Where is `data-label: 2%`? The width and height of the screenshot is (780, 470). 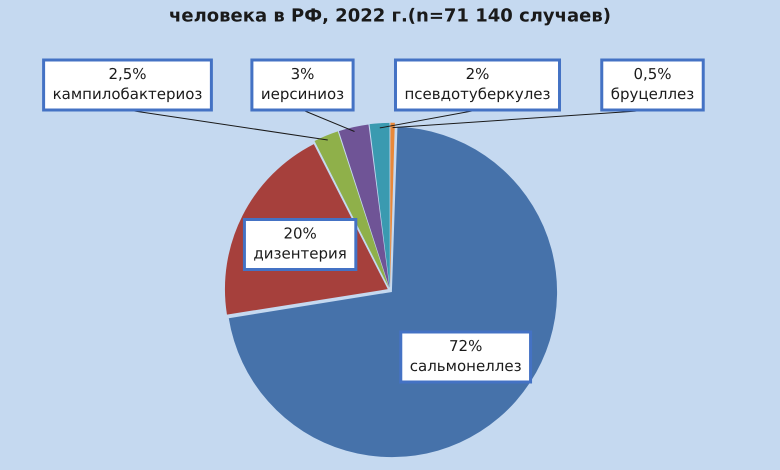 data-label: 2% is located at coordinates (478, 73).